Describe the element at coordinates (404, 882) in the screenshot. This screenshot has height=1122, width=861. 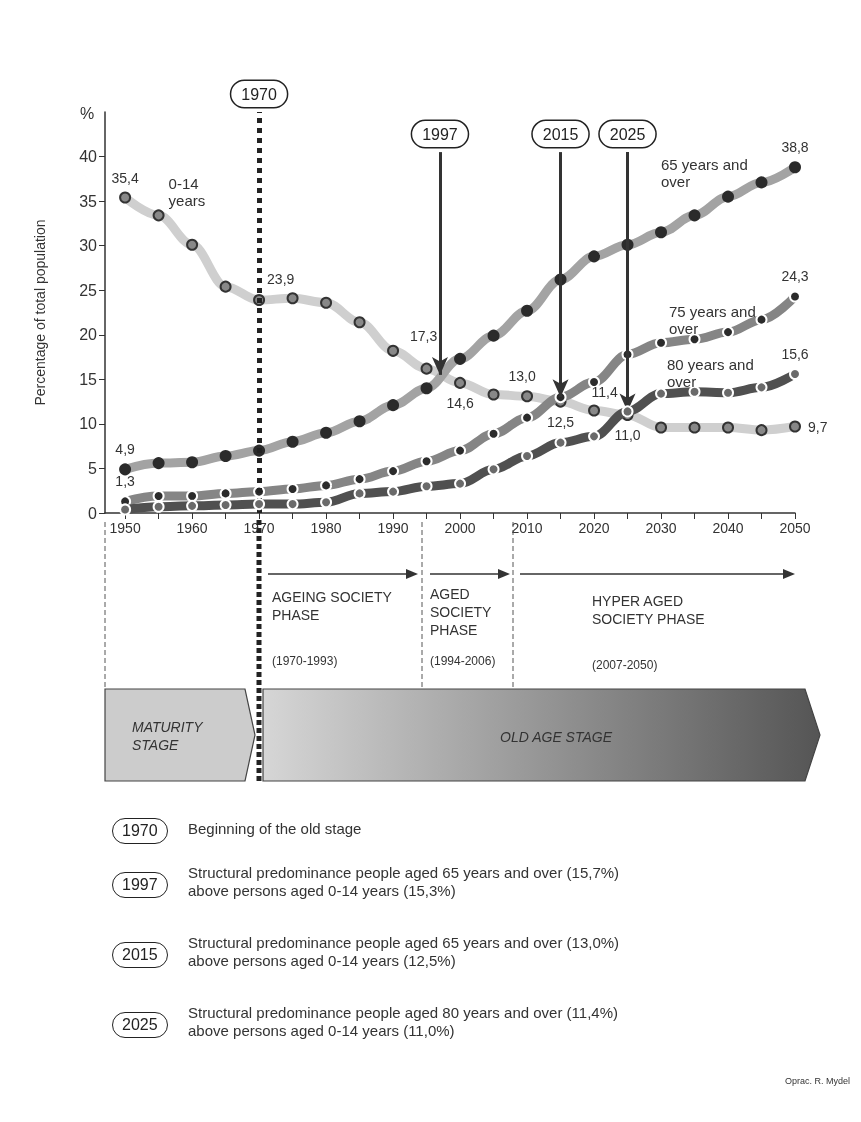
I see `text: Structural predominance people aged 65 years and over (15,7%) above persons aged 0-14 years (15,3%)` at that location.